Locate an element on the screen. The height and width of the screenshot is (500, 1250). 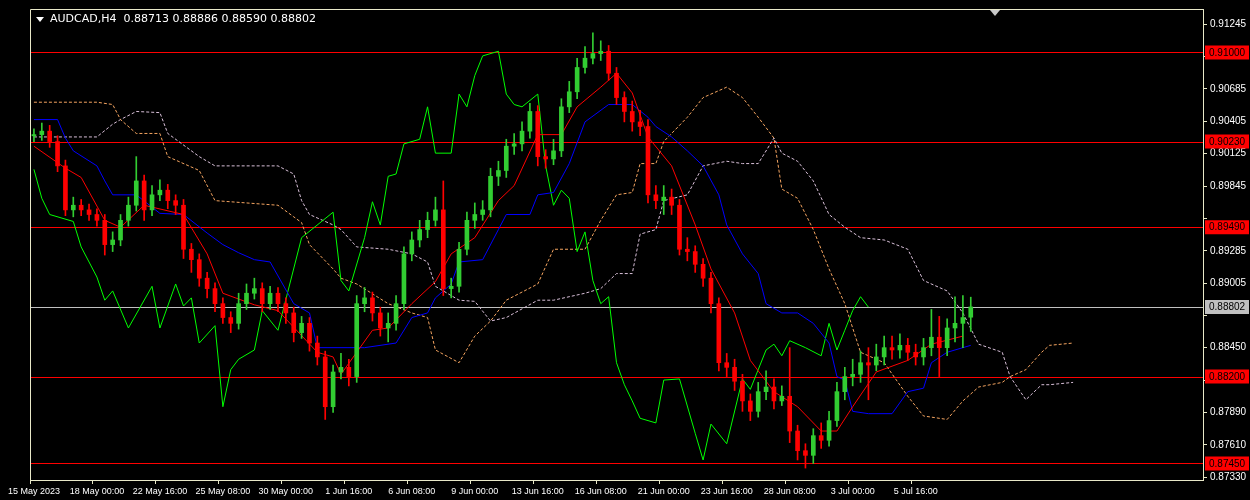
x-tick-label: 30 May 00:00 is located at coordinates (286, 490).